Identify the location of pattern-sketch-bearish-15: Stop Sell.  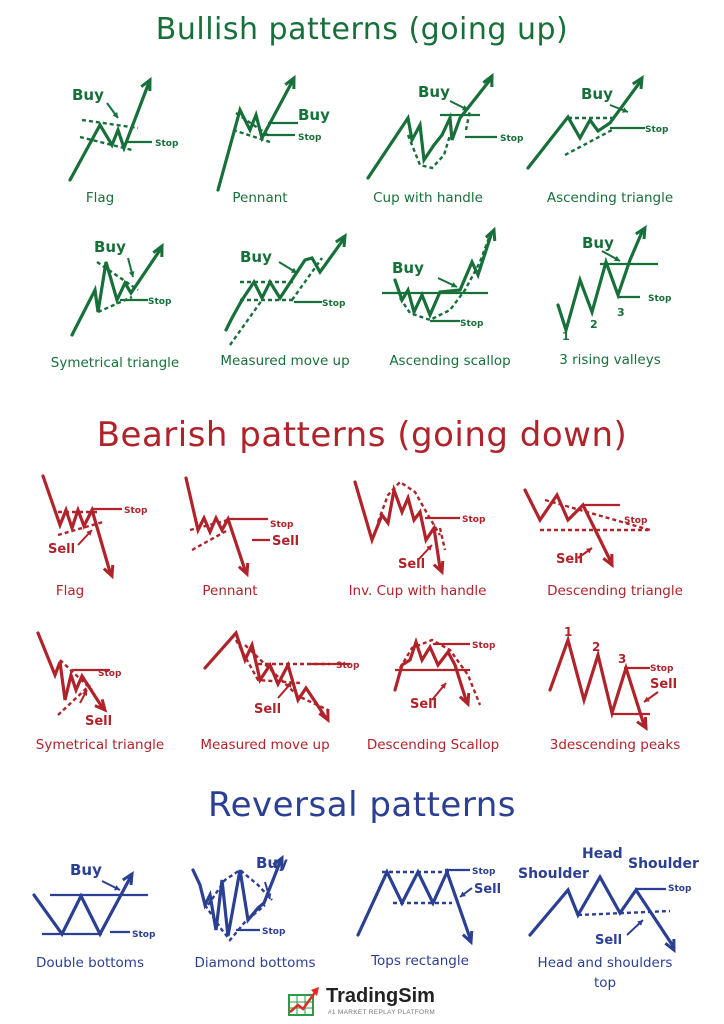
(444, 674).